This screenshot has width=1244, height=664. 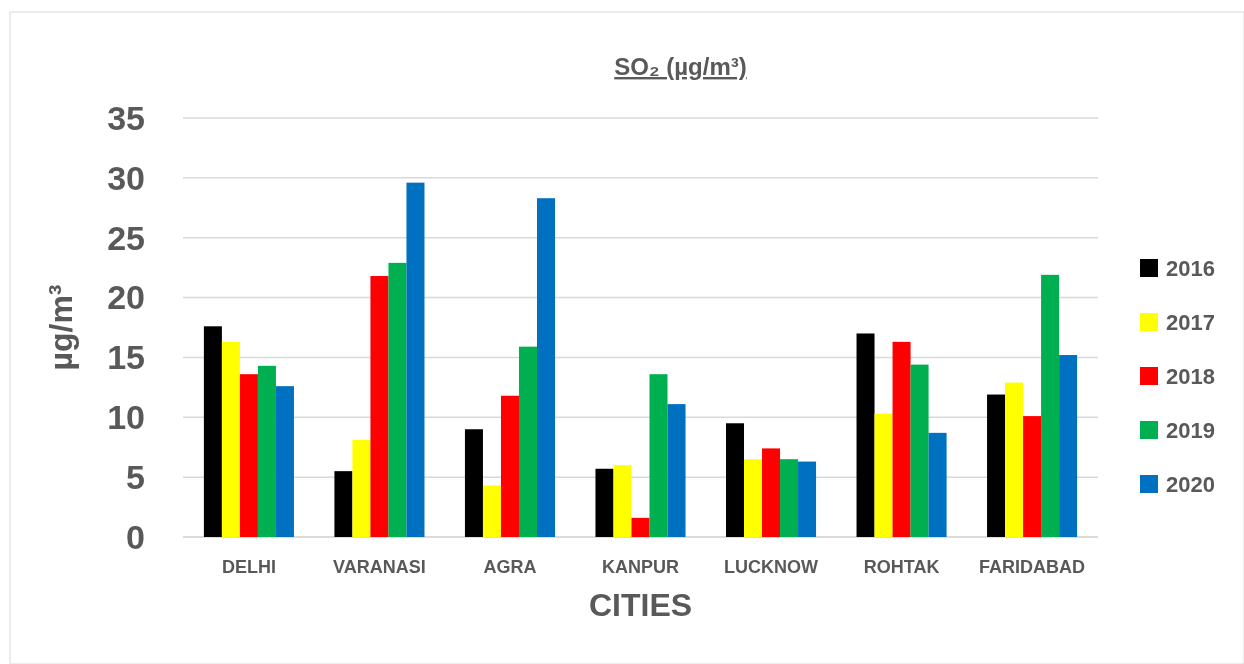 What do you see at coordinates (126, 177) in the screenshot?
I see `y-tick-label: 30` at bounding box center [126, 177].